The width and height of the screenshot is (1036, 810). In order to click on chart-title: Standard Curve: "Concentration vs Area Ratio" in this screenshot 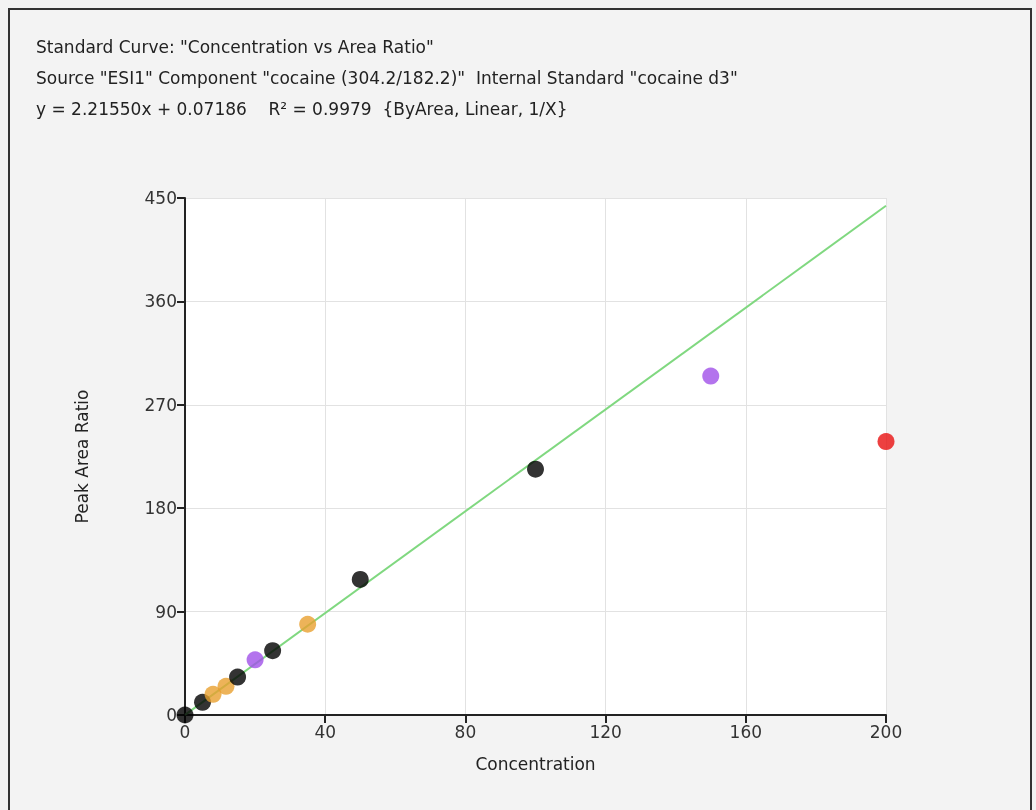, I will do `click(235, 47)`.